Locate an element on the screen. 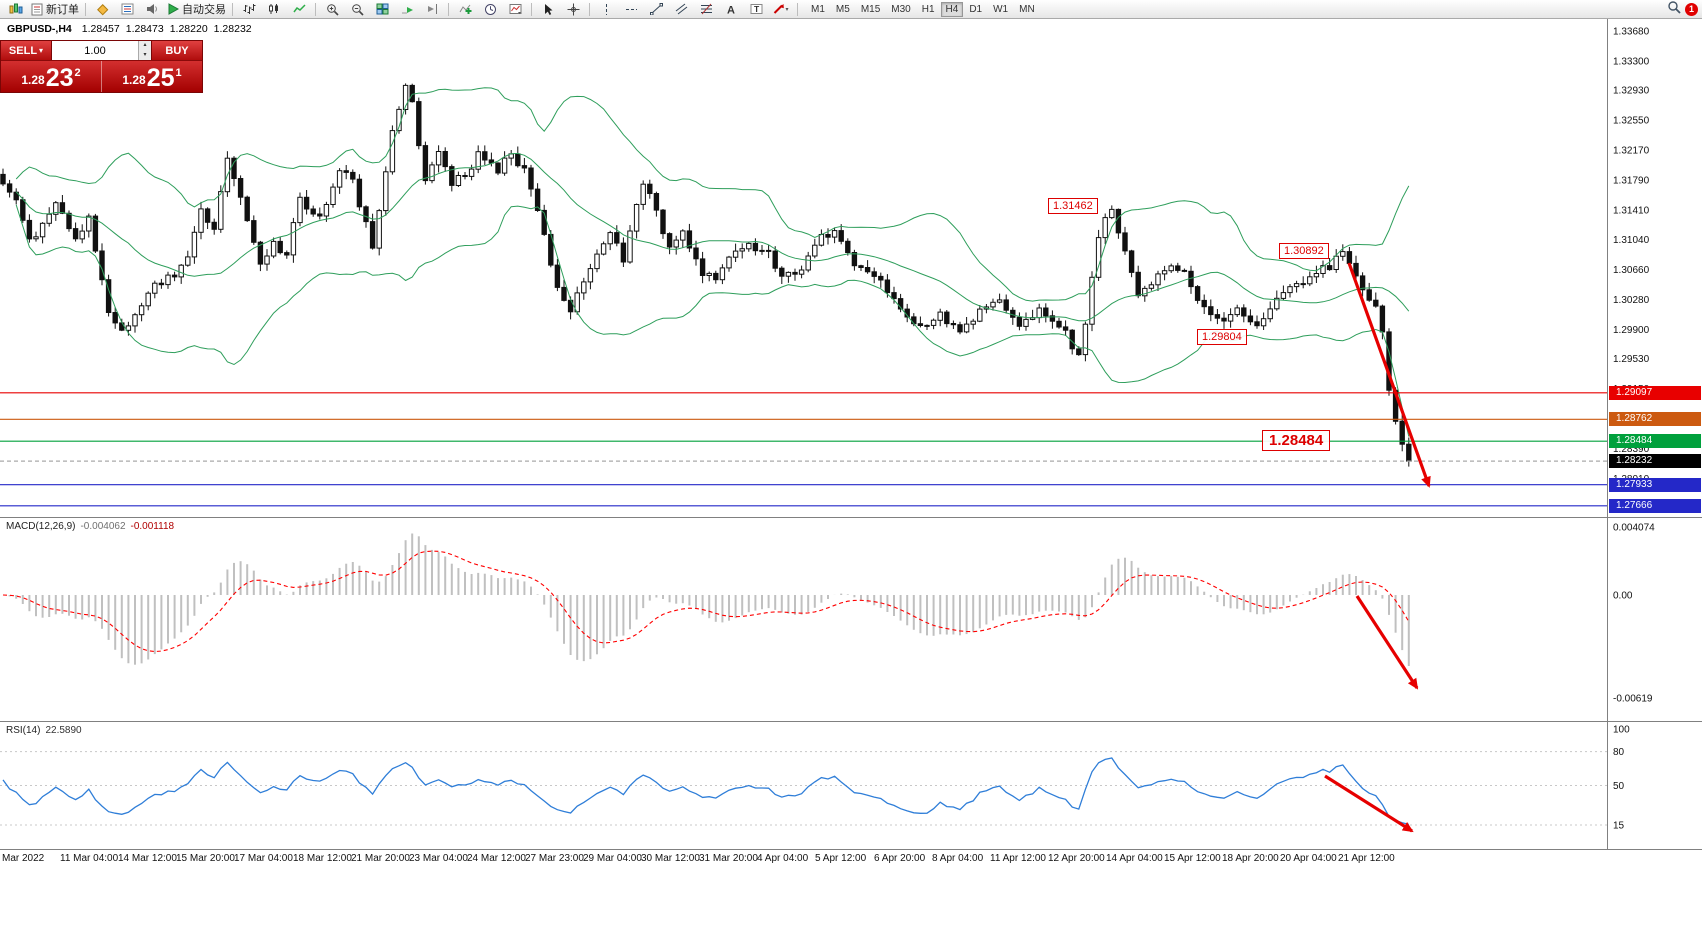 This screenshot has height=938, width=1702. sound-button is located at coordinates (152, 9).